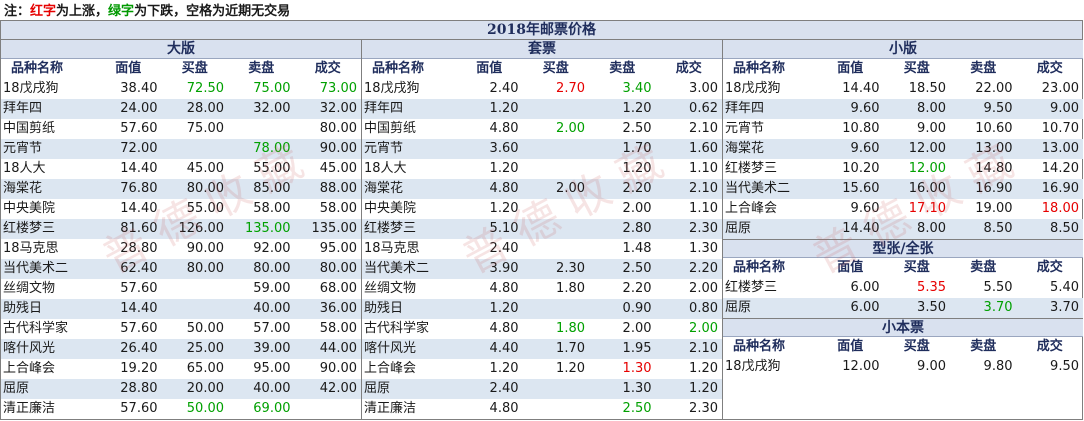 The image size is (1084, 421). Describe the element at coordinates (43, 11) in the screenshot. I see `note-red-label: 红字` at that location.